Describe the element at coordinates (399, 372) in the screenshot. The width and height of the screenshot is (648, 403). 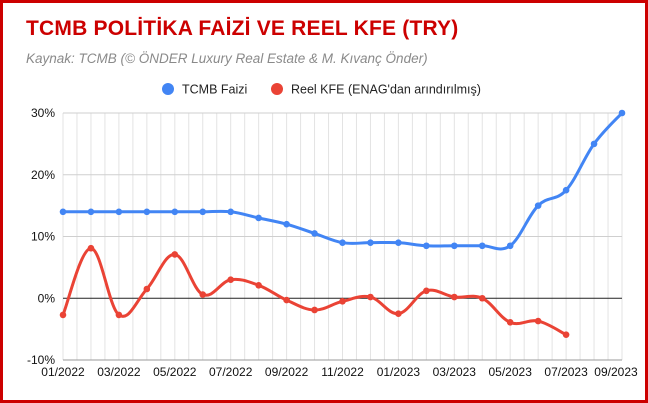
I see `x-tick-label: 01/2023` at that location.